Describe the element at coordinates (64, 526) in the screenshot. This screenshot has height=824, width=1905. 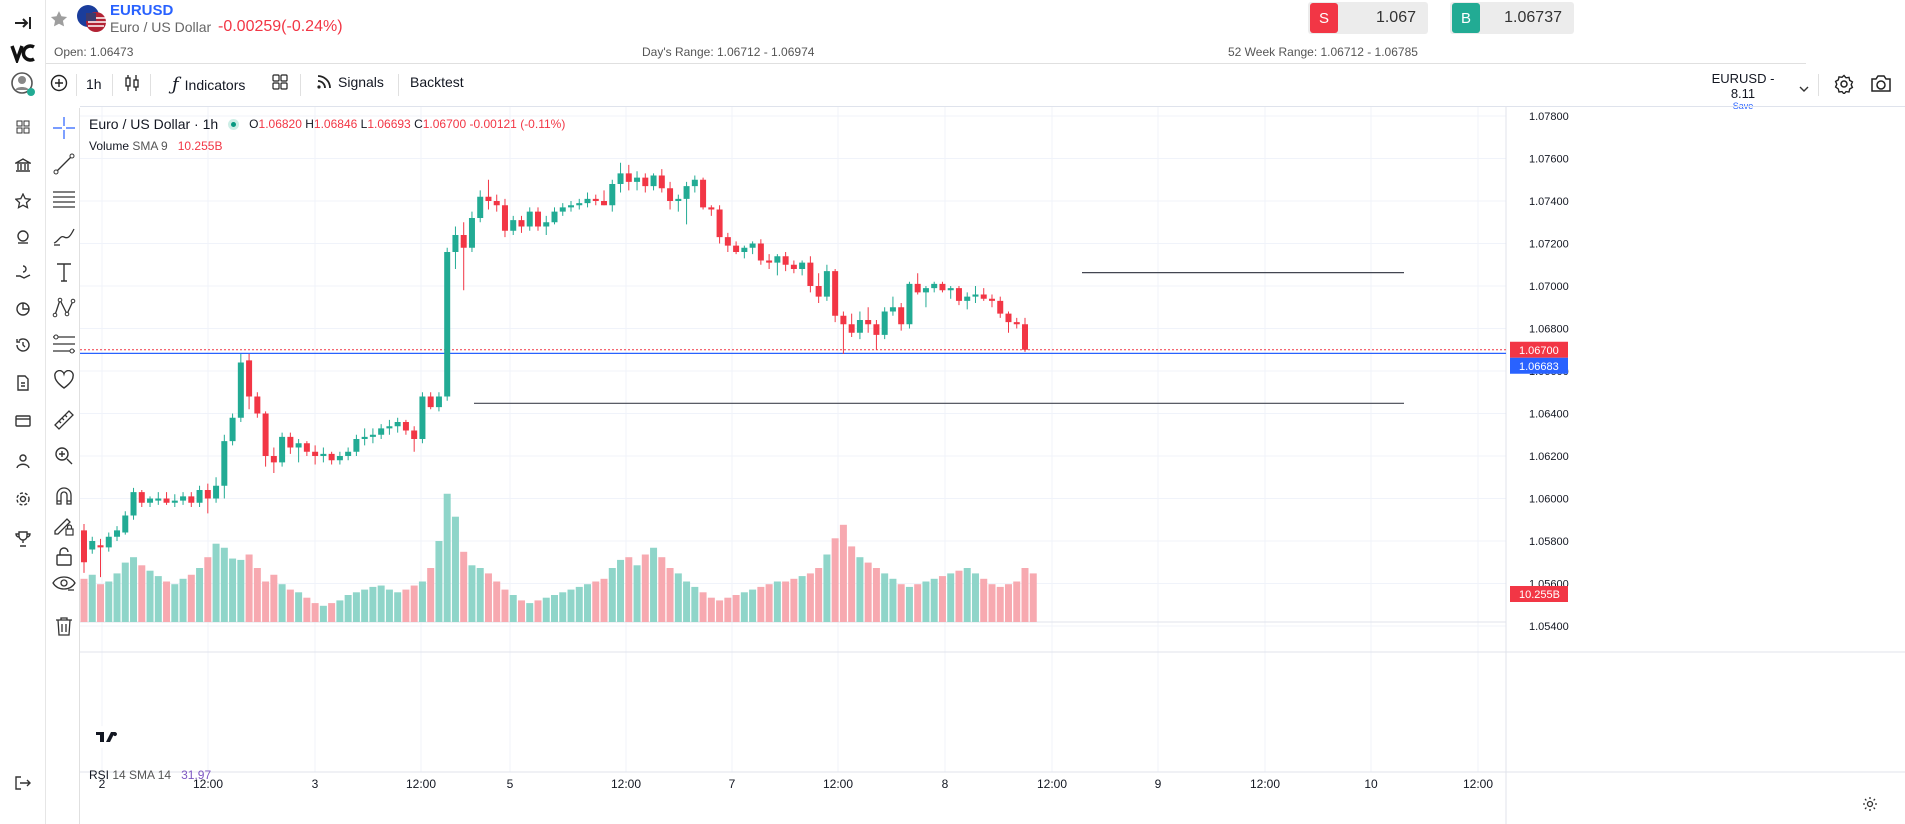
I see `lock-drawing-icon` at that location.